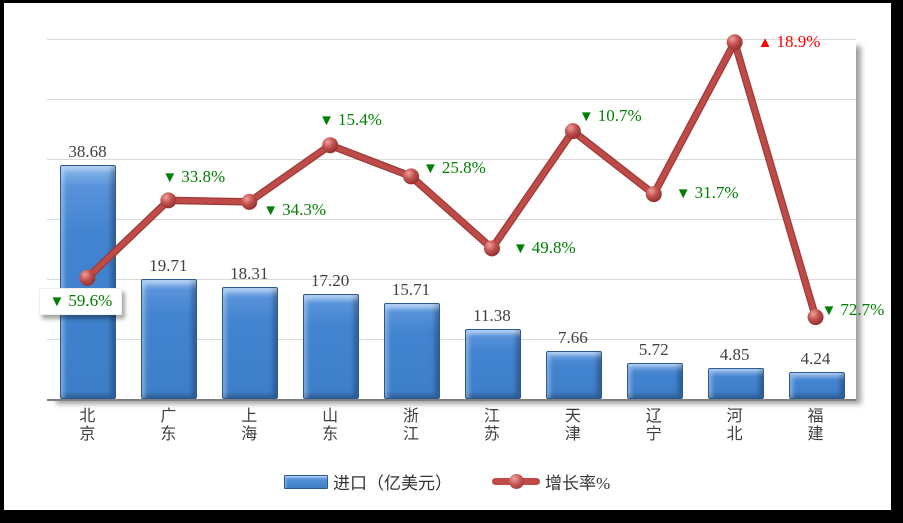 The image size is (903, 523). What do you see at coordinates (411, 176) in the screenshot?
I see `line-marker-浙江` at bounding box center [411, 176].